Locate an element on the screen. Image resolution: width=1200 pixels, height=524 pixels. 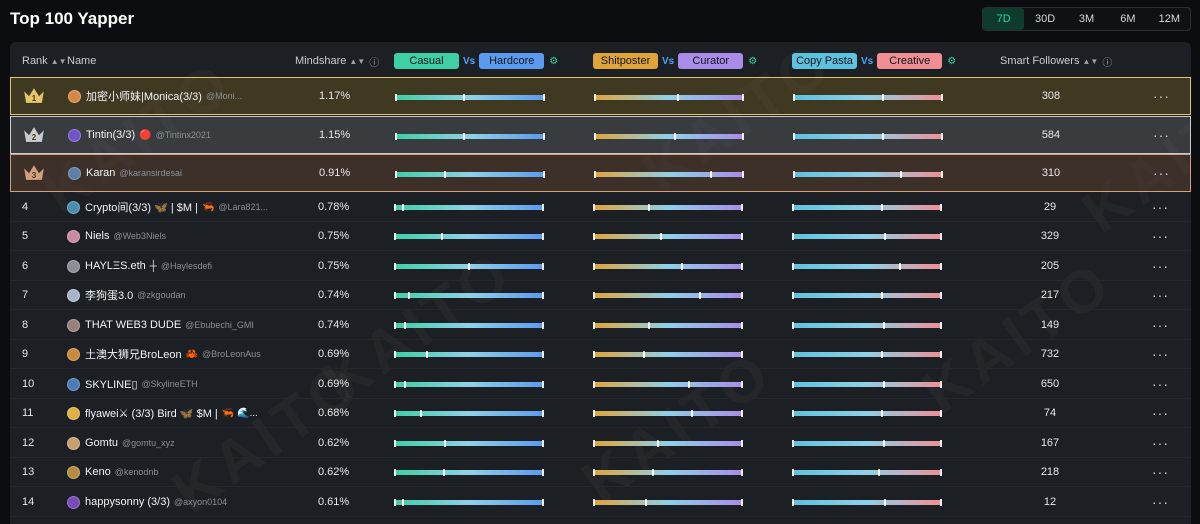
user-handle: @BroLeonAus is located at coordinates (231, 354).